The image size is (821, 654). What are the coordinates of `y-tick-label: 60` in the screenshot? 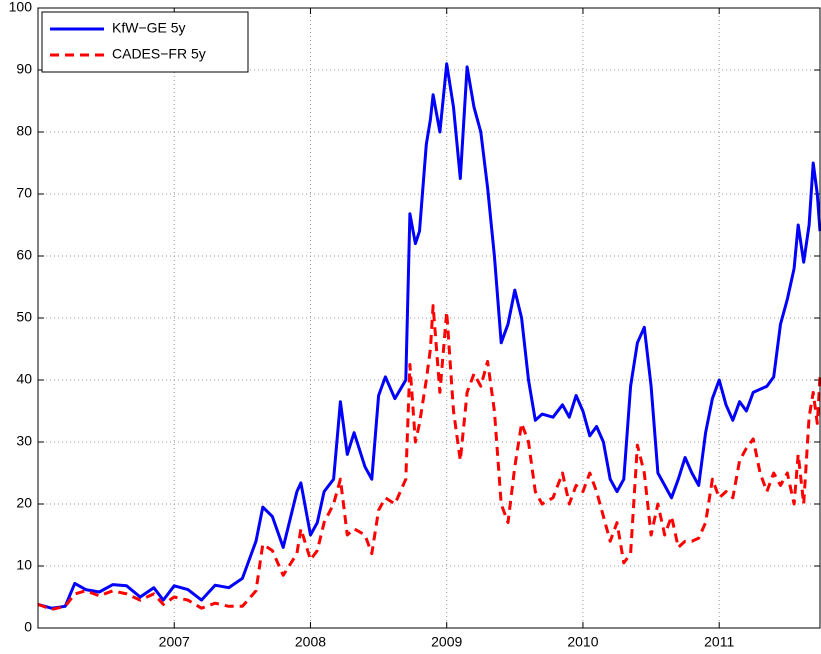 It's located at (24, 255).